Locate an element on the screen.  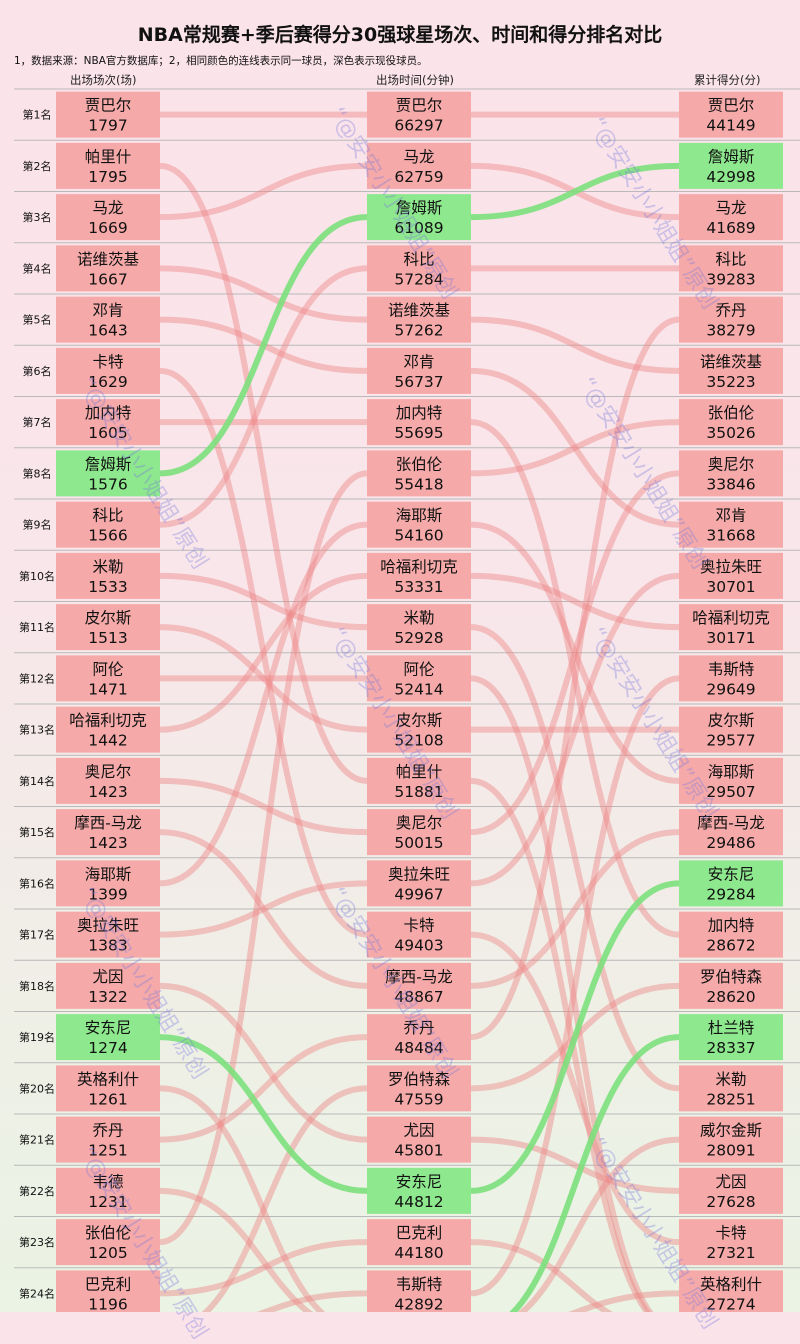
player-name: 英格利什 is located at coordinates (731, 1284).